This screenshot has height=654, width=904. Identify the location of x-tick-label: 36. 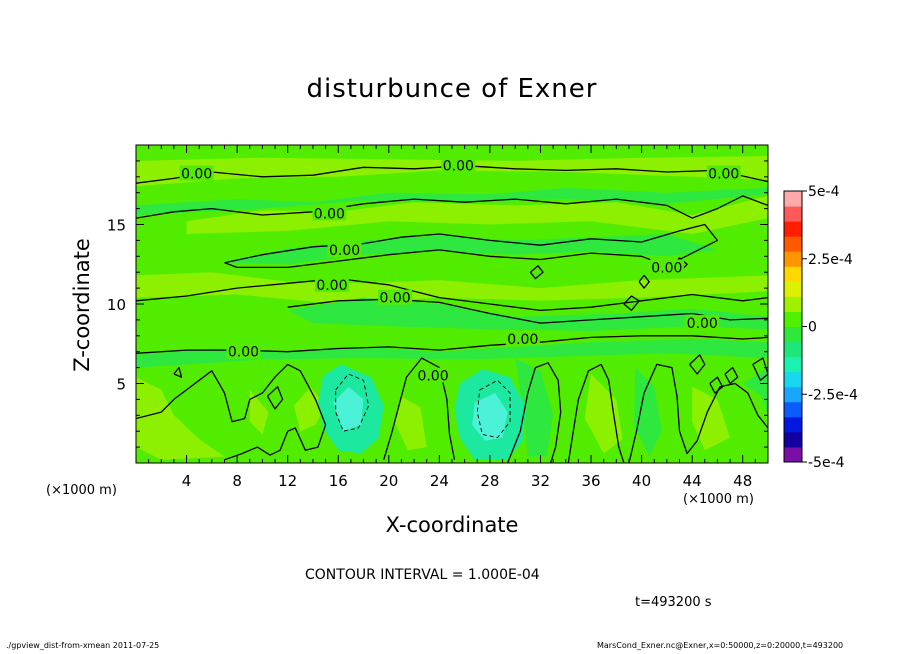
(590, 481).